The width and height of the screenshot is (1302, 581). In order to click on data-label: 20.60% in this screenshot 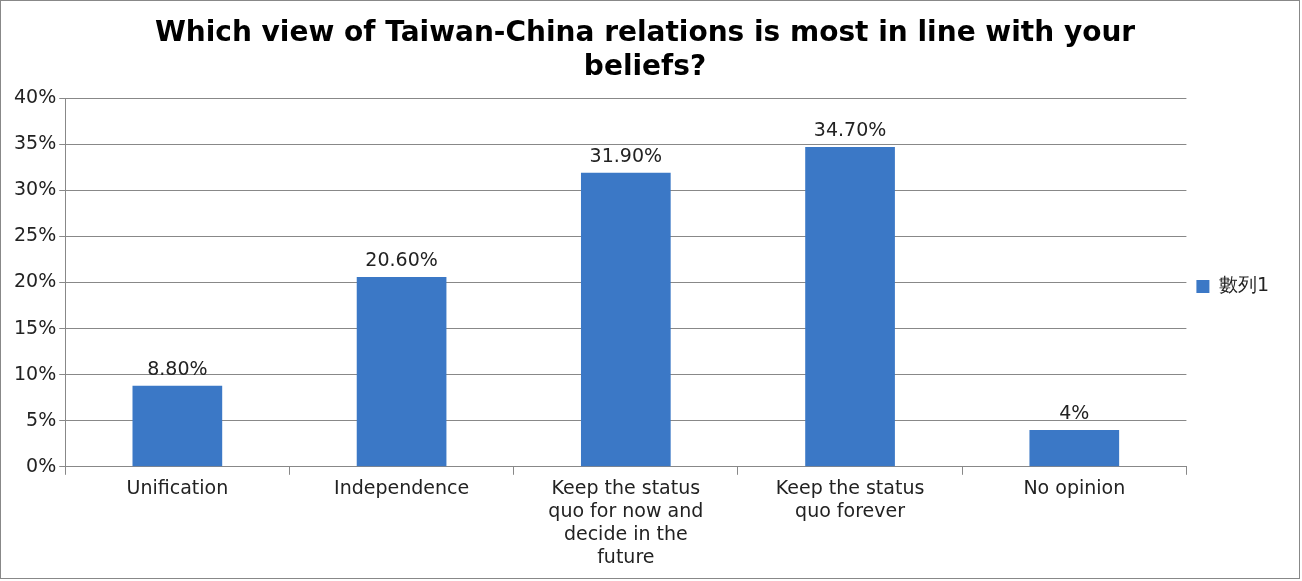, I will do `click(401, 259)`.